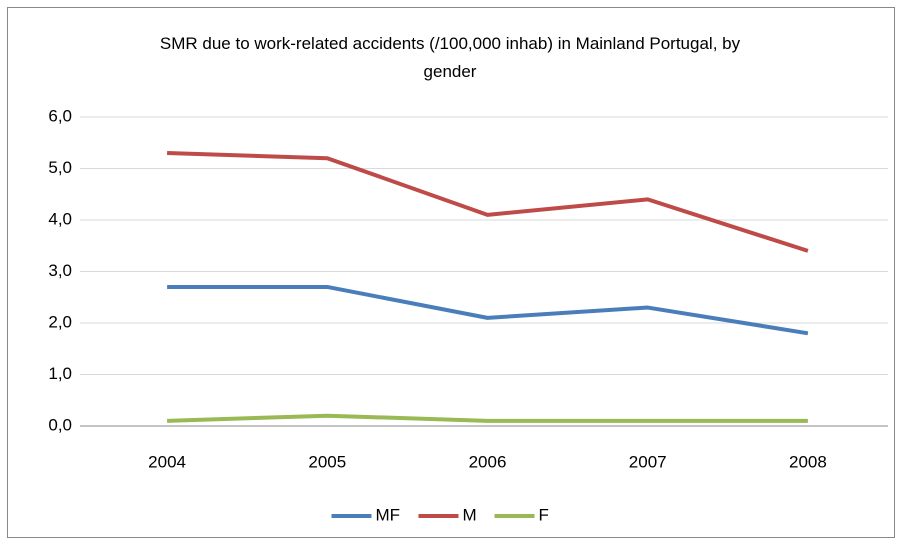  Describe the element at coordinates (60, 167) in the screenshot. I see `y-tick-label: 5,0` at that location.